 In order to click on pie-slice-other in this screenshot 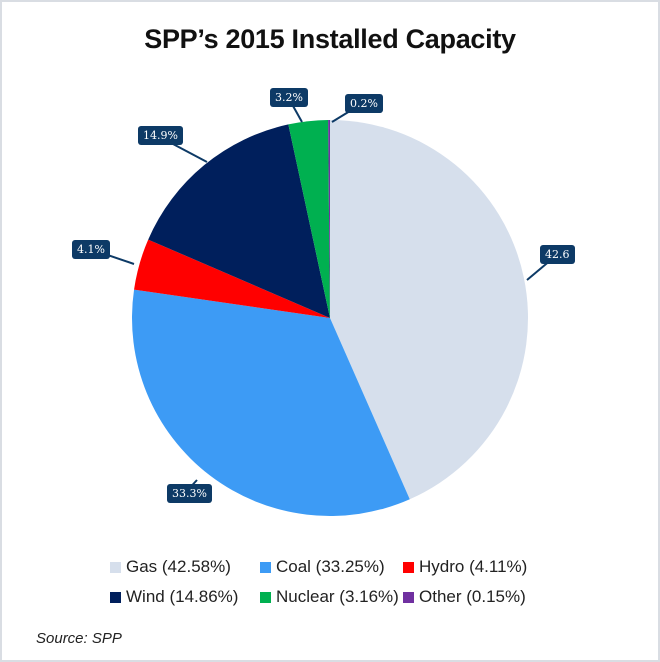, I will do `click(329, 219)`.